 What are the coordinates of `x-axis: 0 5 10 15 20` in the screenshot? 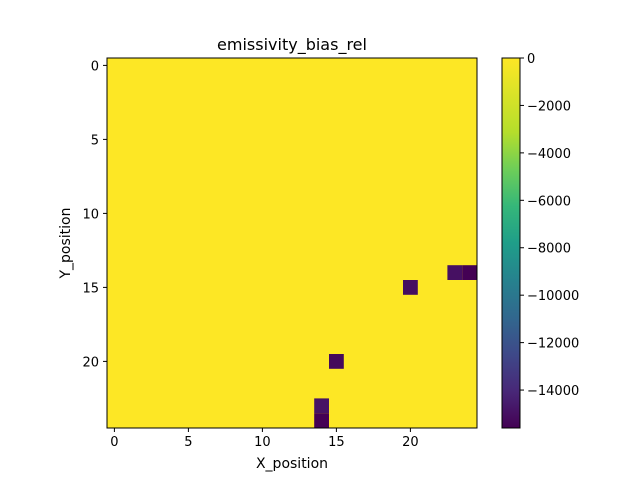 It's located at (264, 439).